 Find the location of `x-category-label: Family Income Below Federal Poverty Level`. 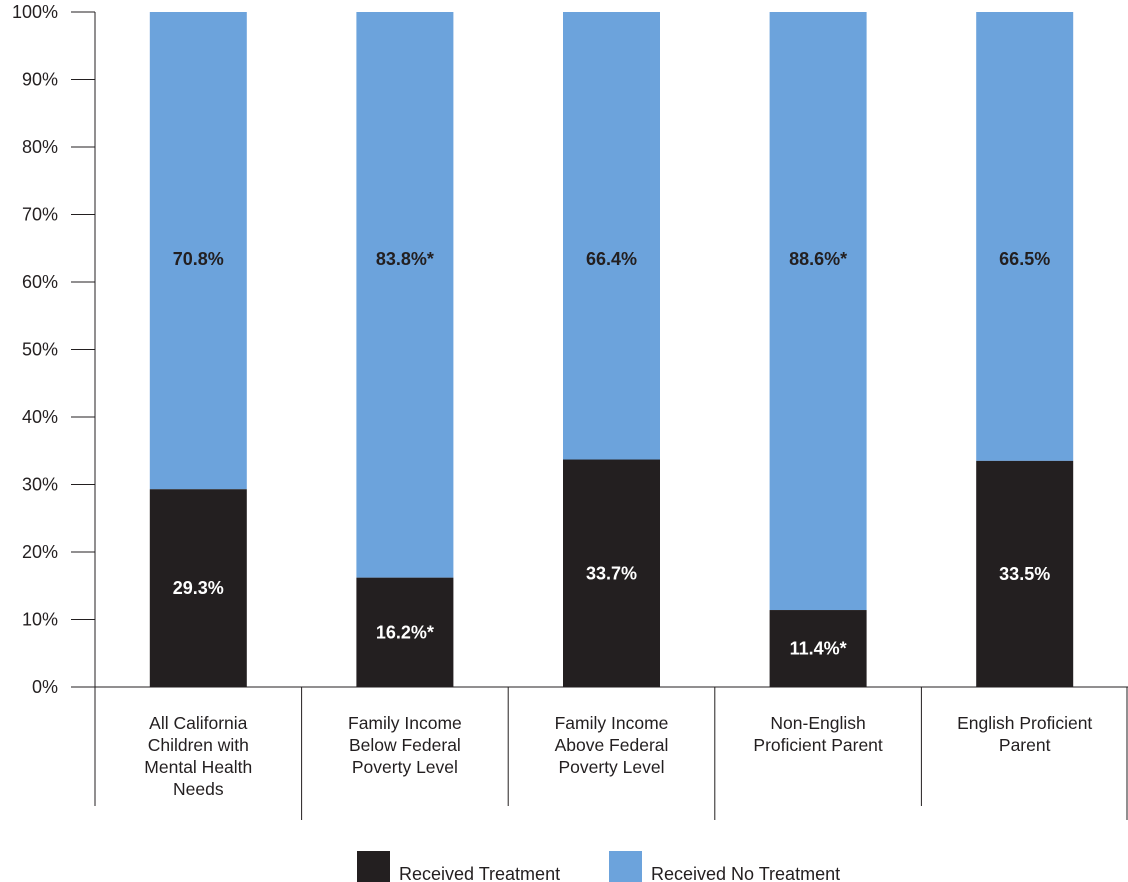

x-category-label: Family Income Below Federal Poverty Level is located at coordinates (405, 745).